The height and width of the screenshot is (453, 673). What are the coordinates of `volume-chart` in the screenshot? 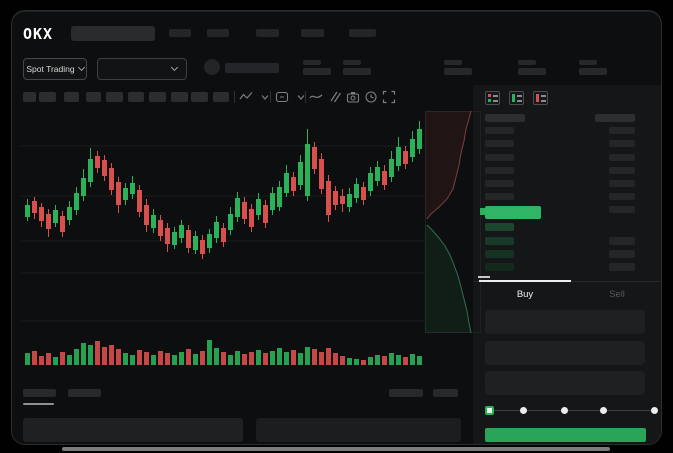 It's located at (223, 352).